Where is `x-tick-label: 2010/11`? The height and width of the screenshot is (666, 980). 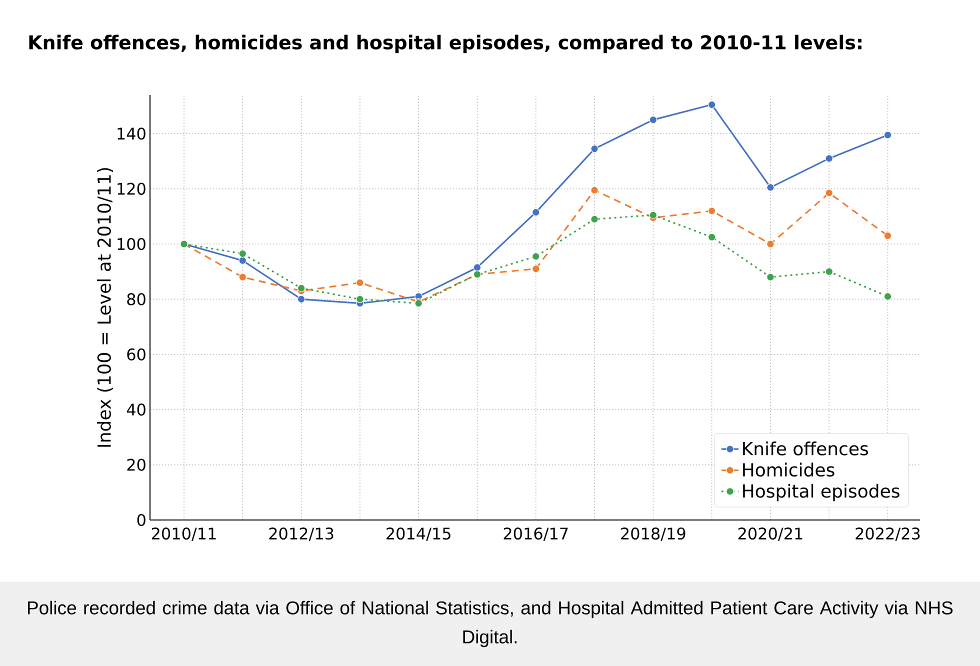 x-tick-label: 2010/11 is located at coordinates (184, 534).